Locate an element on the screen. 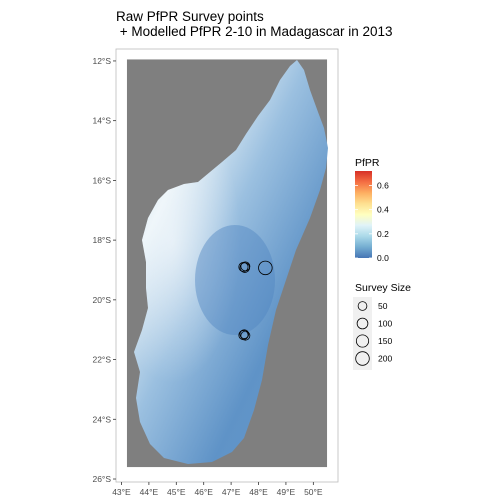 This screenshot has height=504, width=504. x-tick-label: 43°E is located at coordinates (121, 492).